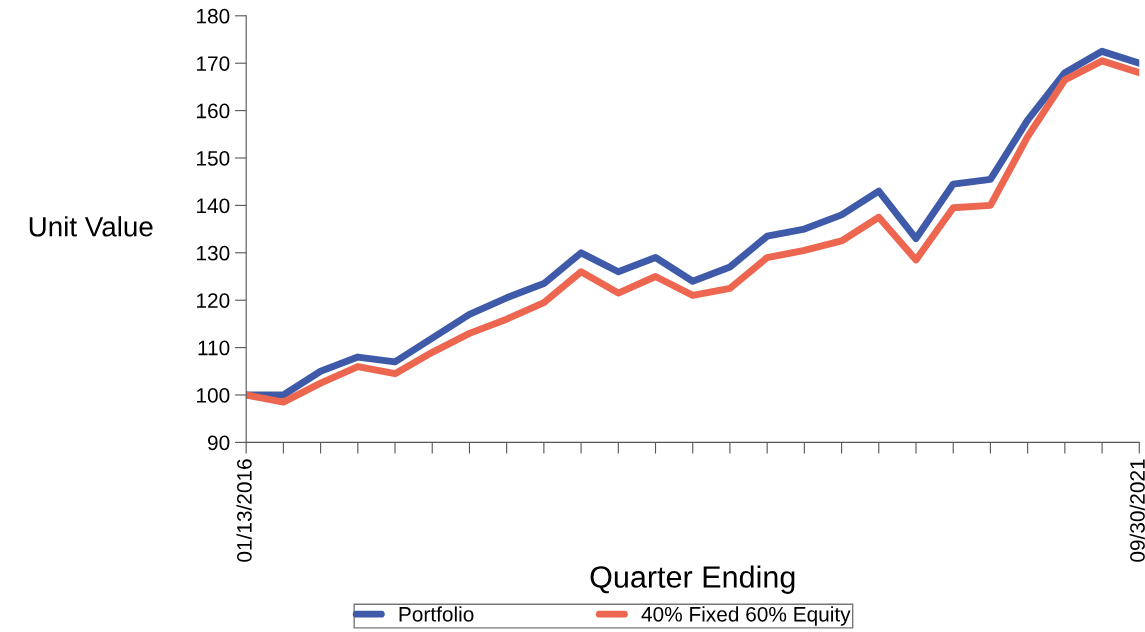 The image size is (1145, 632). I want to click on y-tick-label: 180, so click(213, 16).